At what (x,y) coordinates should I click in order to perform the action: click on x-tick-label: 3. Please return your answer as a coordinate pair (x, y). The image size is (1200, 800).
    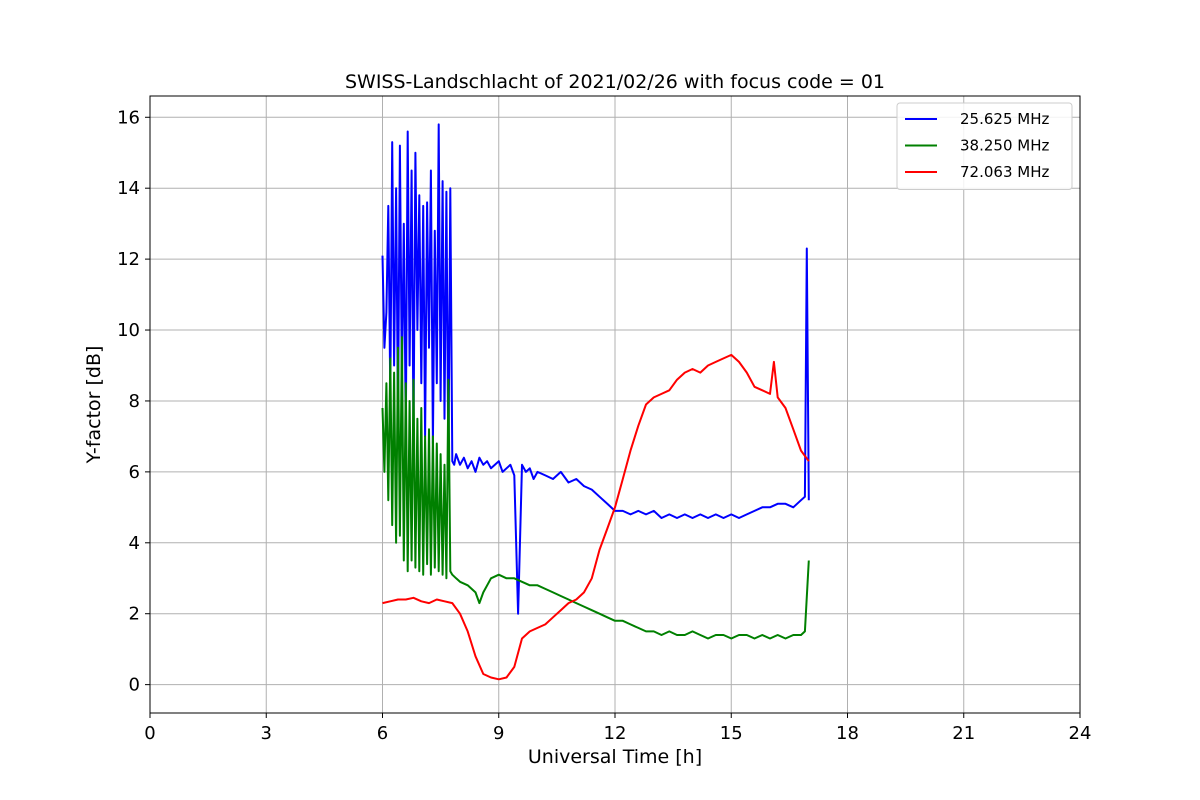
    Looking at the image, I should click on (266, 733).